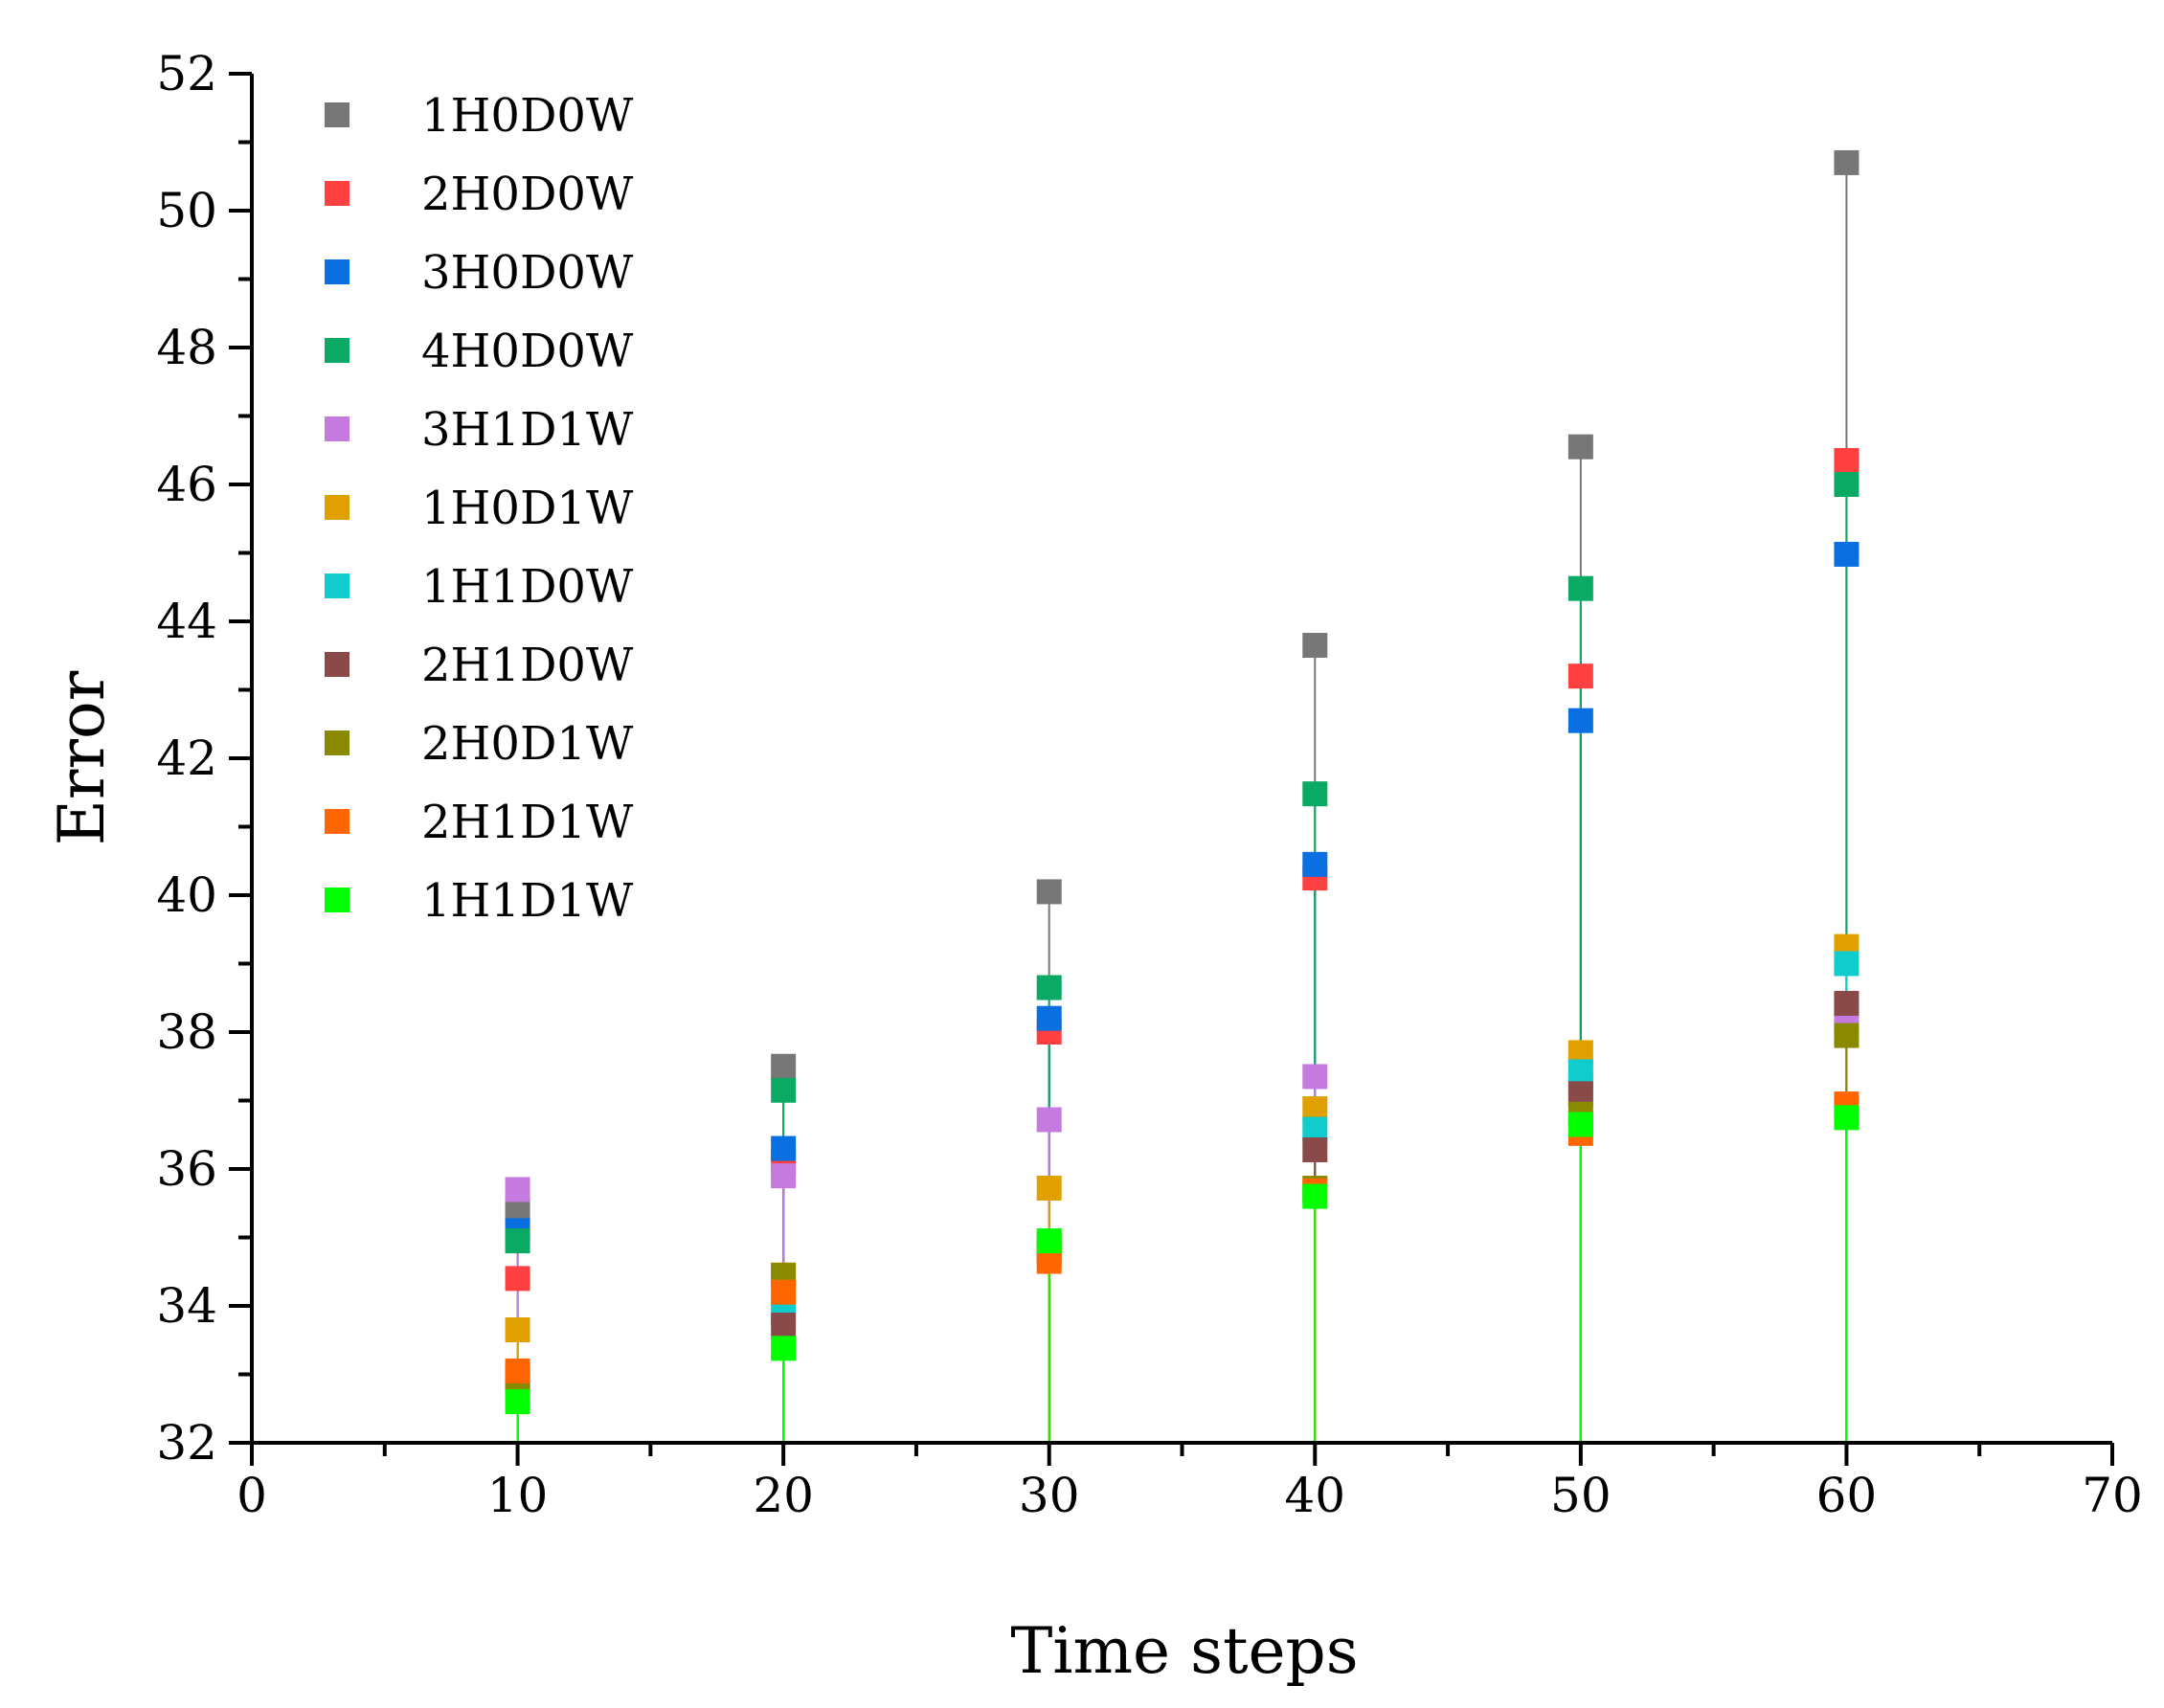 This screenshot has width=2164, height=1708. I want to click on y-tick-label-50: 50, so click(186, 211).